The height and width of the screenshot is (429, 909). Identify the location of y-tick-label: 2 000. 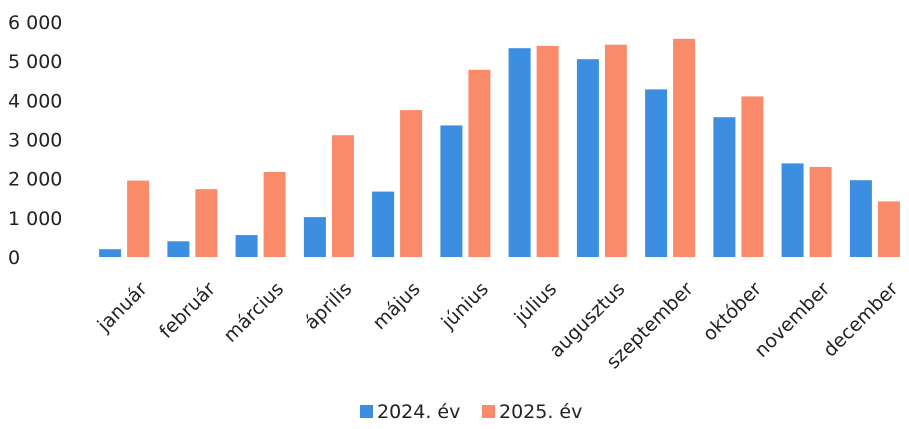
(35, 180).